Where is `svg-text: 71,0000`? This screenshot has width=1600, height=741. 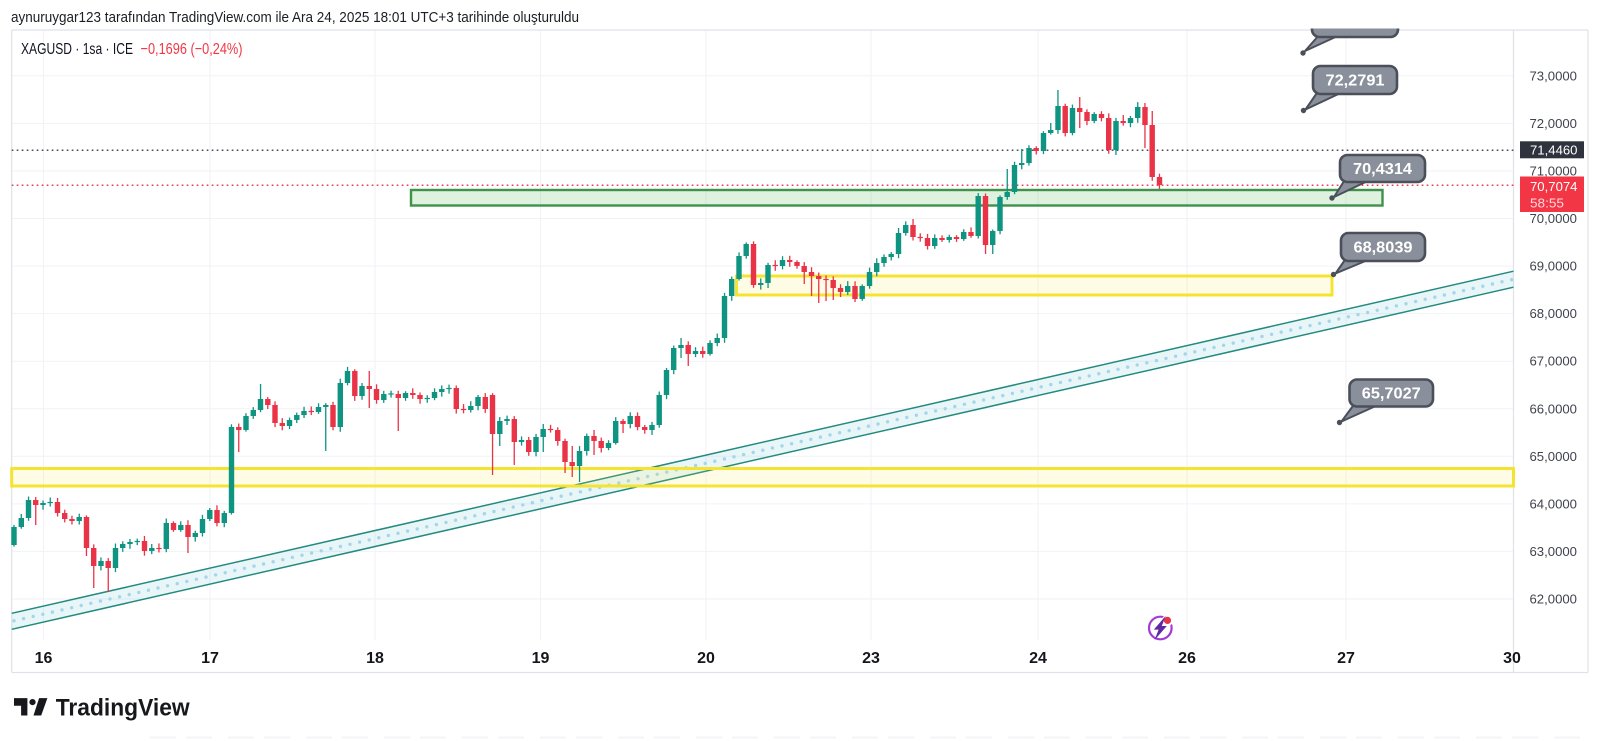
svg-text: 71,0000 is located at coordinates (1554, 171).